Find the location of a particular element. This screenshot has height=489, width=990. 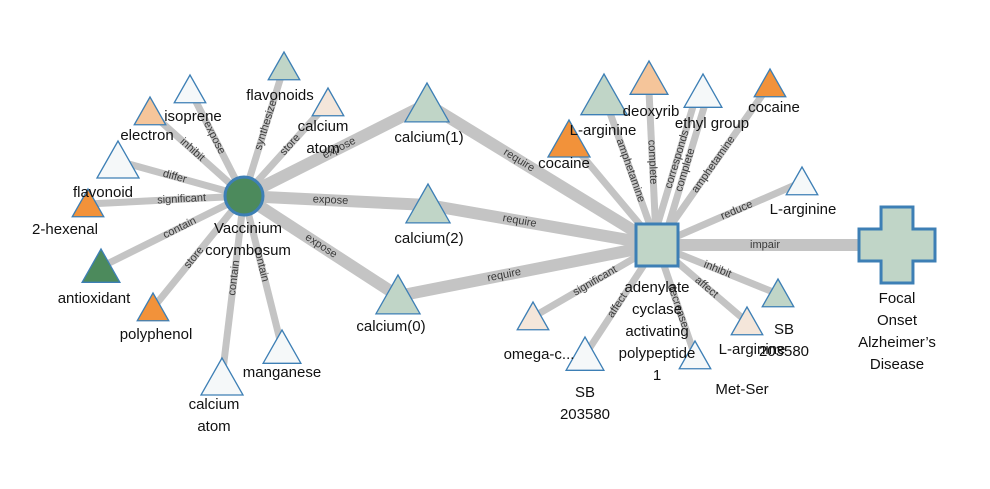

edge-adenylate-deoxyrib is located at coordinates (652, 162).